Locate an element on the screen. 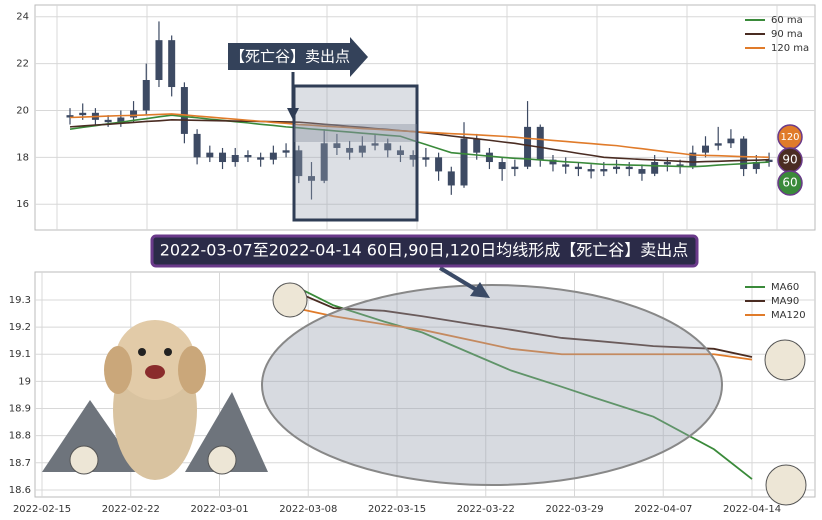  x-tick-label: 2022-04-14 is located at coordinates (752, 509).